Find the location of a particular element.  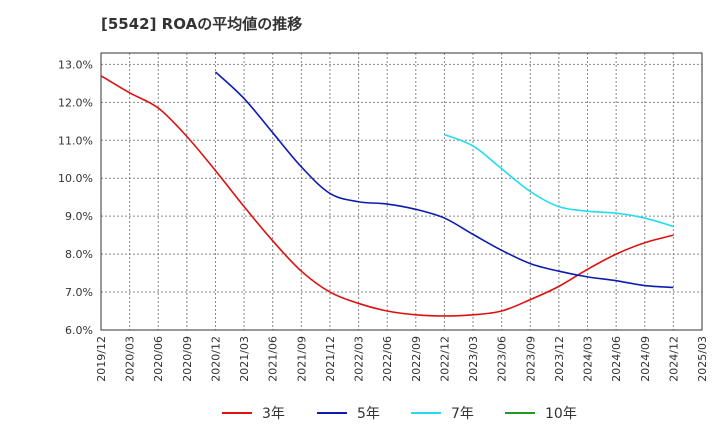

x-tick-label: 2020/06 is located at coordinates (158, 359).